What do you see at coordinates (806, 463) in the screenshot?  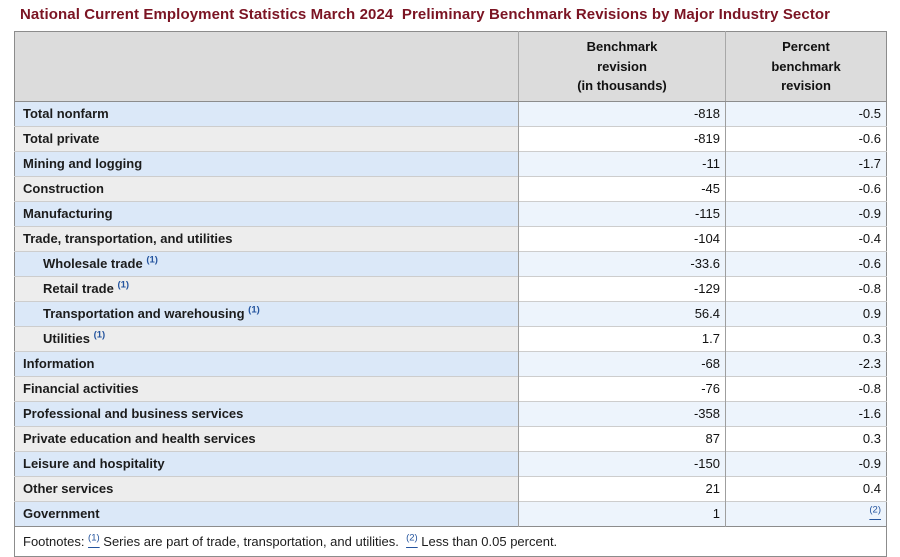 I see `percent-revision-value: -0.9` at bounding box center [806, 463].